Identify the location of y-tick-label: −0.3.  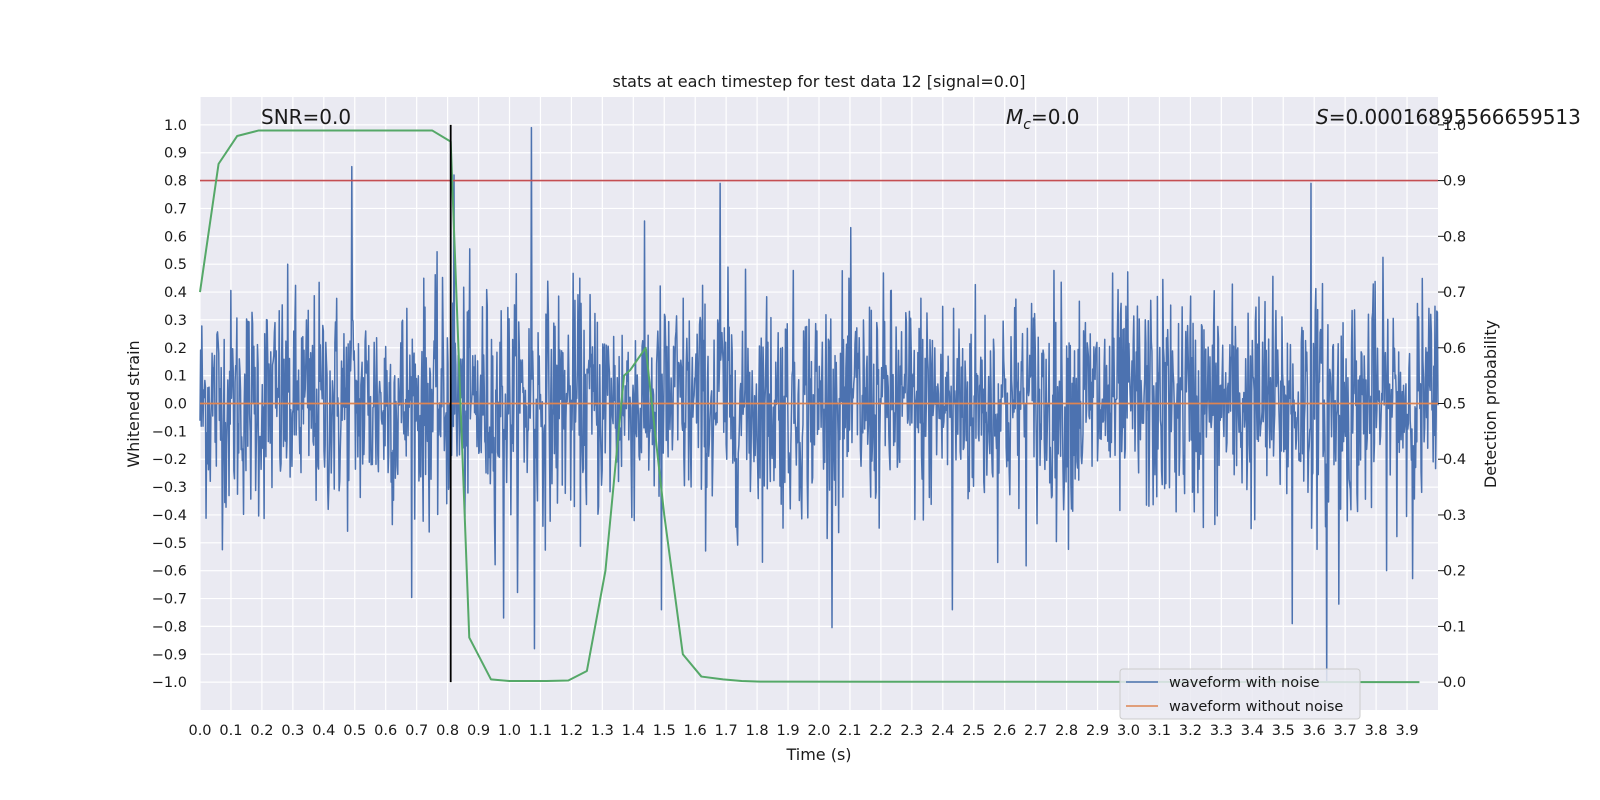
(169, 488).